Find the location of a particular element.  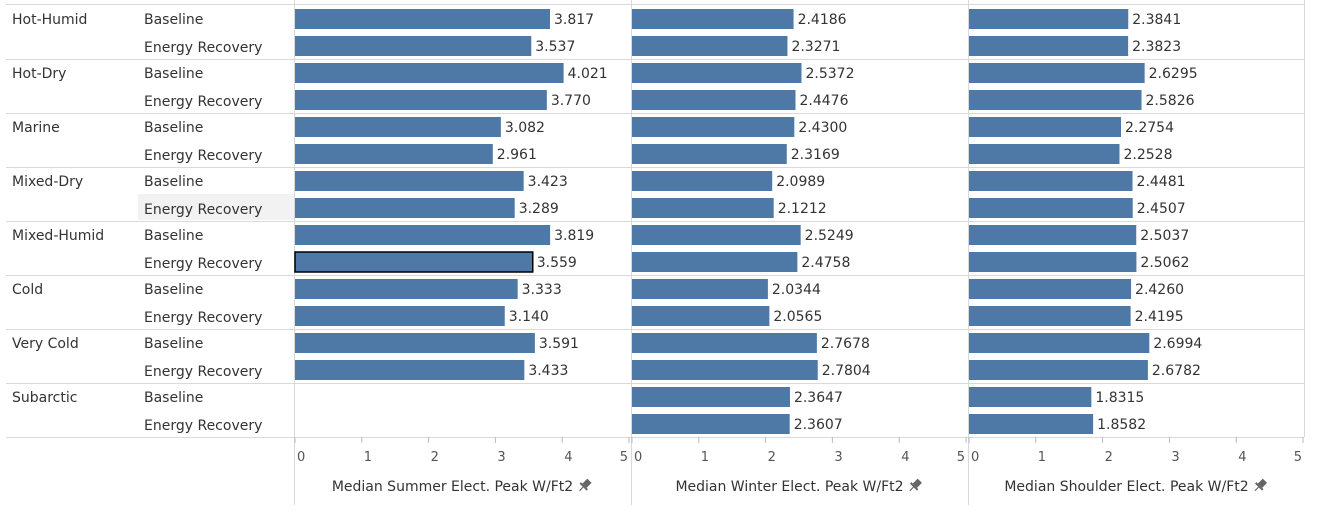

data-label: 3.537 is located at coordinates (555, 47).